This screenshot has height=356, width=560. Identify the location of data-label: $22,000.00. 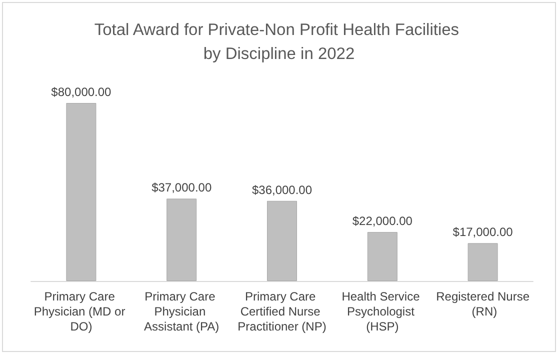
(382, 221).